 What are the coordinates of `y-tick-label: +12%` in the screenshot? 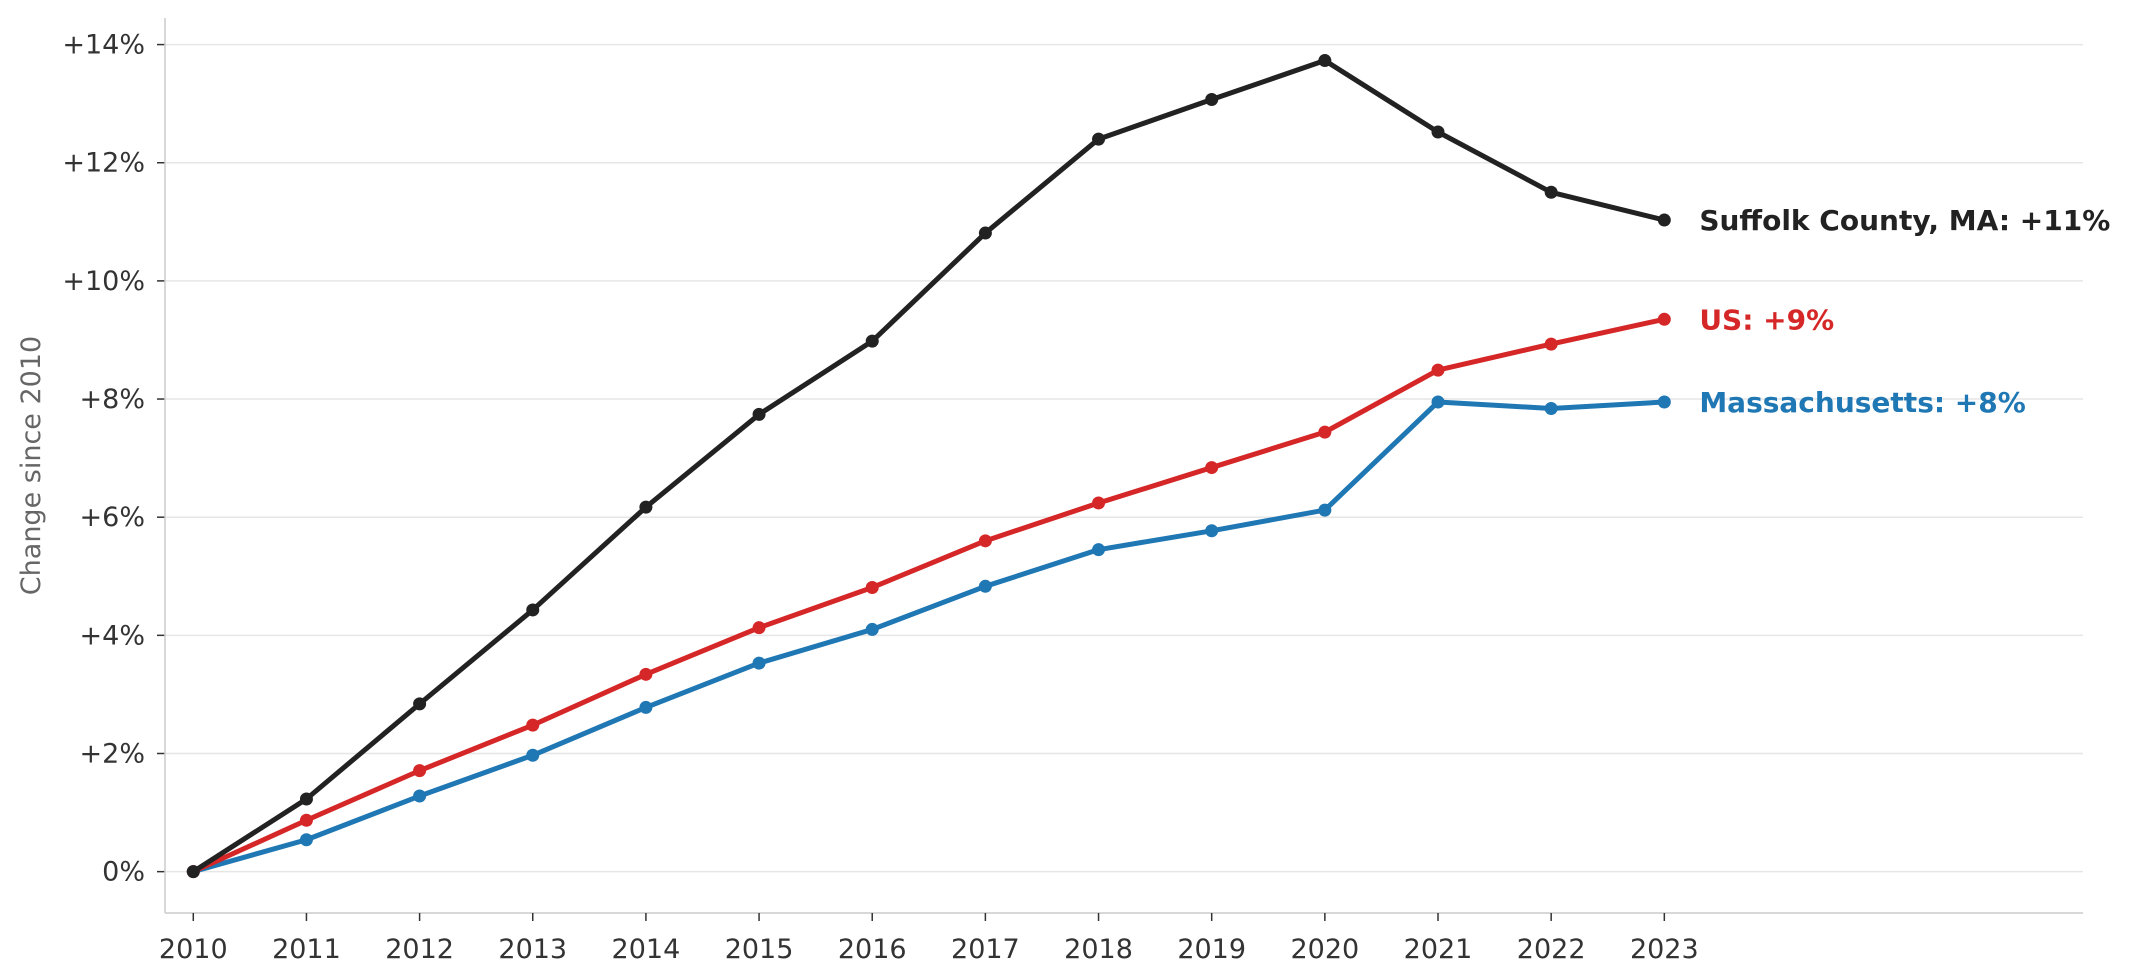 It's located at (103, 163).